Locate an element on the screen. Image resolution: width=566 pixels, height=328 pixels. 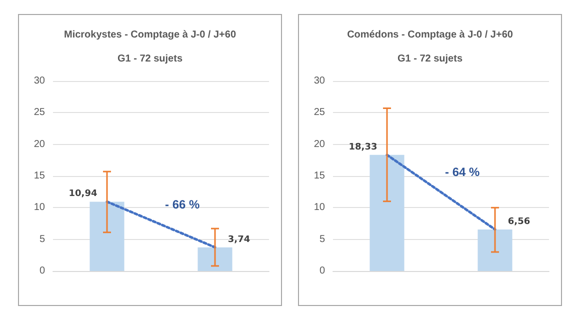
data-label: 3,74 is located at coordinates (239, 239).